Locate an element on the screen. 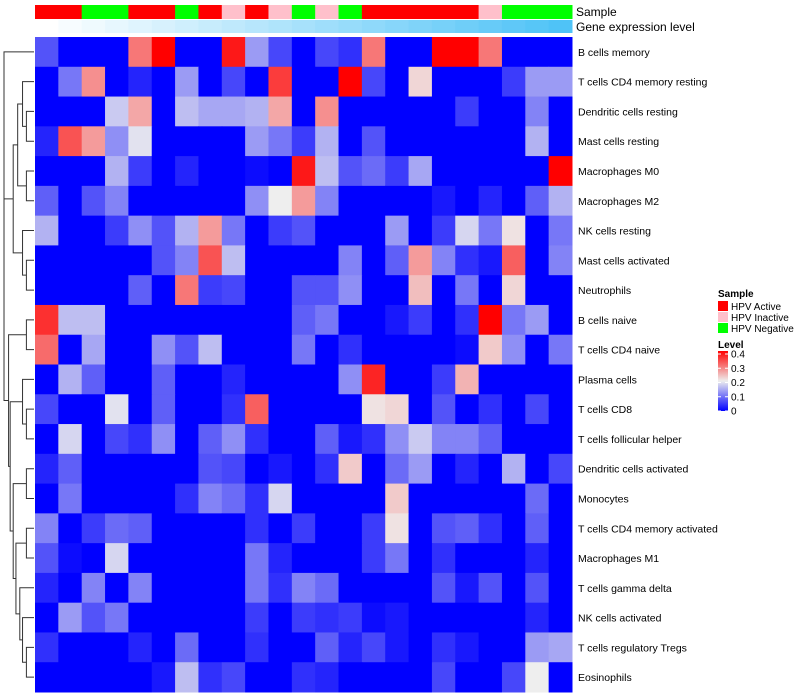  row-label: NK cells resting is located at coordinates (614, 232).